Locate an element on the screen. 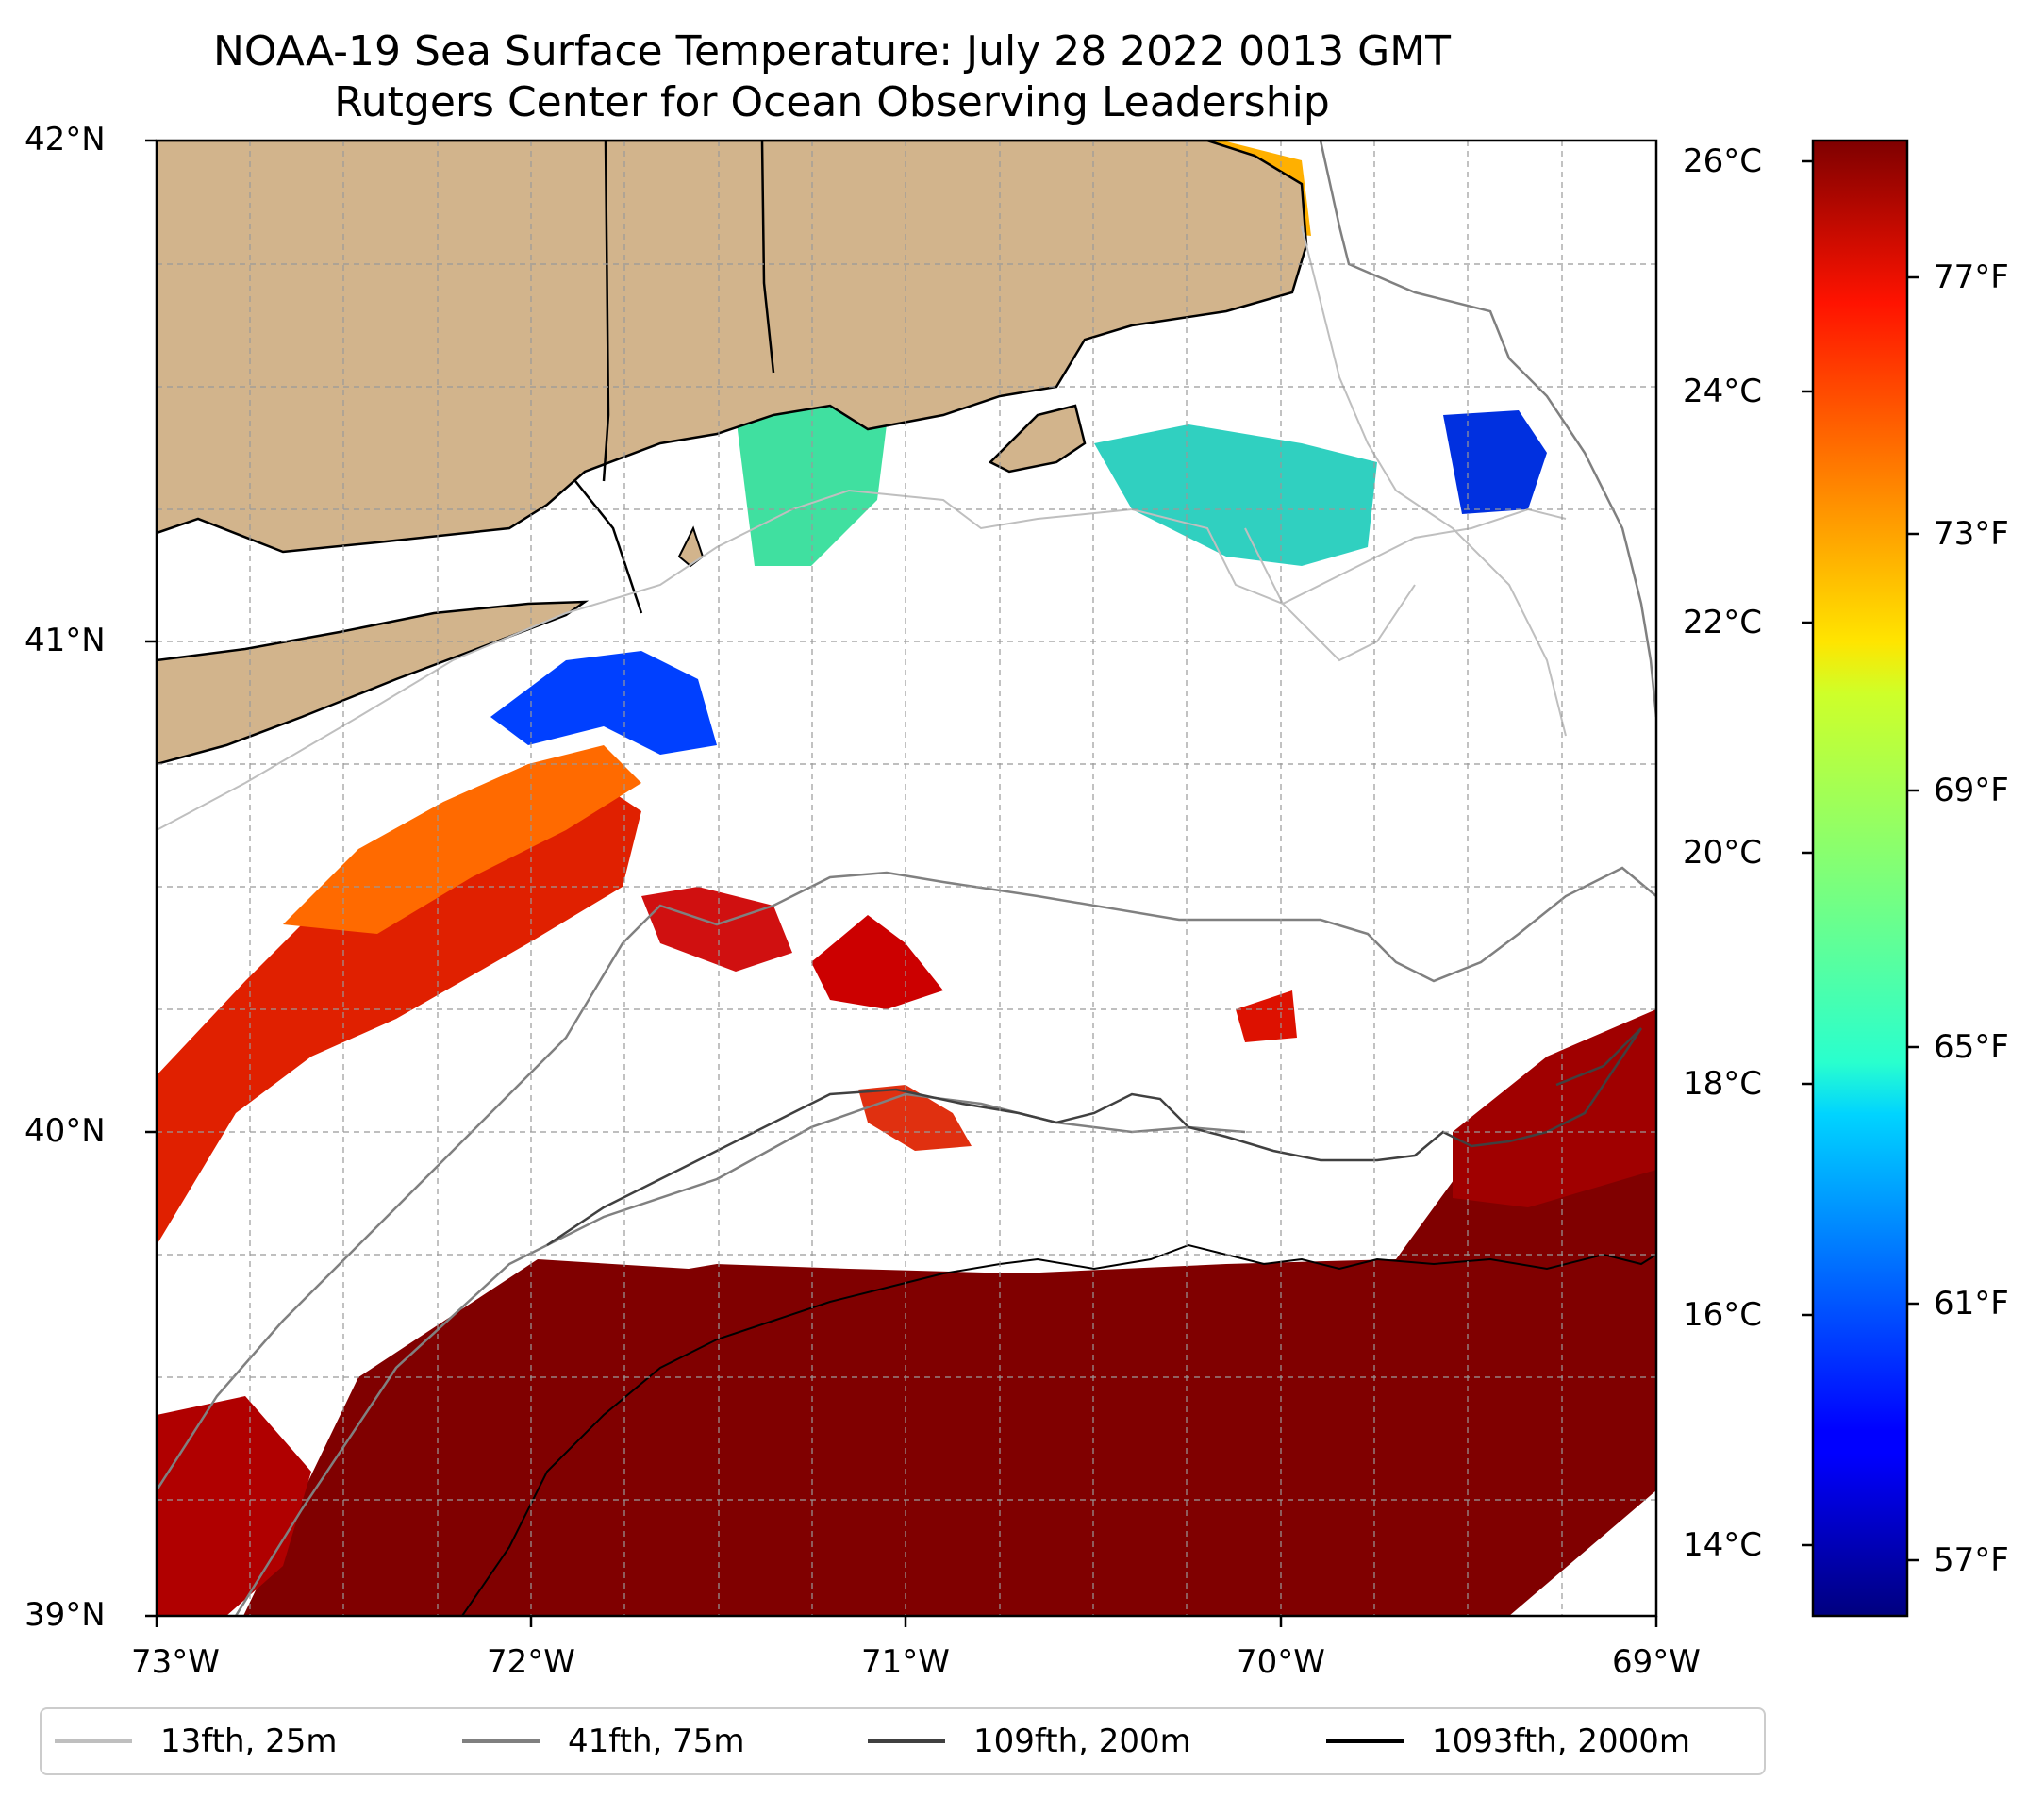 This screenshot has width=2044, height=1797. colorbar-celsius-label: 22°C is located at coordinates (1723, 622).